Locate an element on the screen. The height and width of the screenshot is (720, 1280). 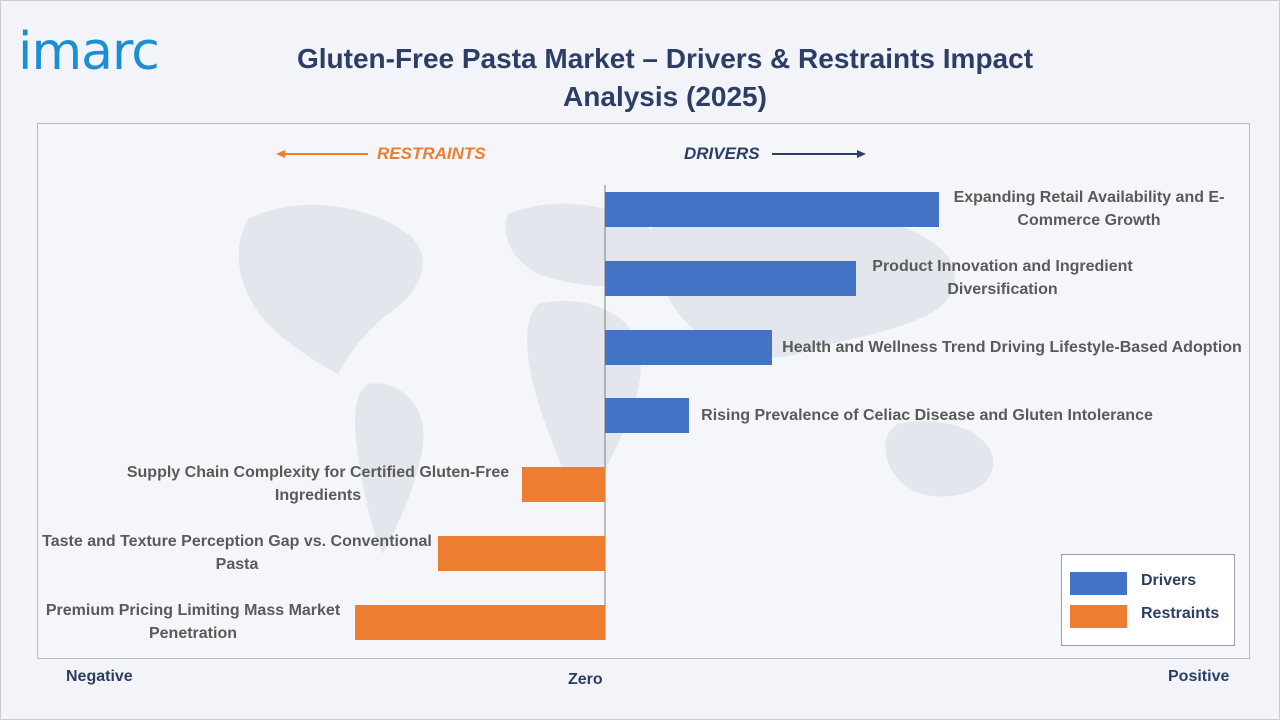
legend-restraints-swatch is located at coordinates (1098, 616).